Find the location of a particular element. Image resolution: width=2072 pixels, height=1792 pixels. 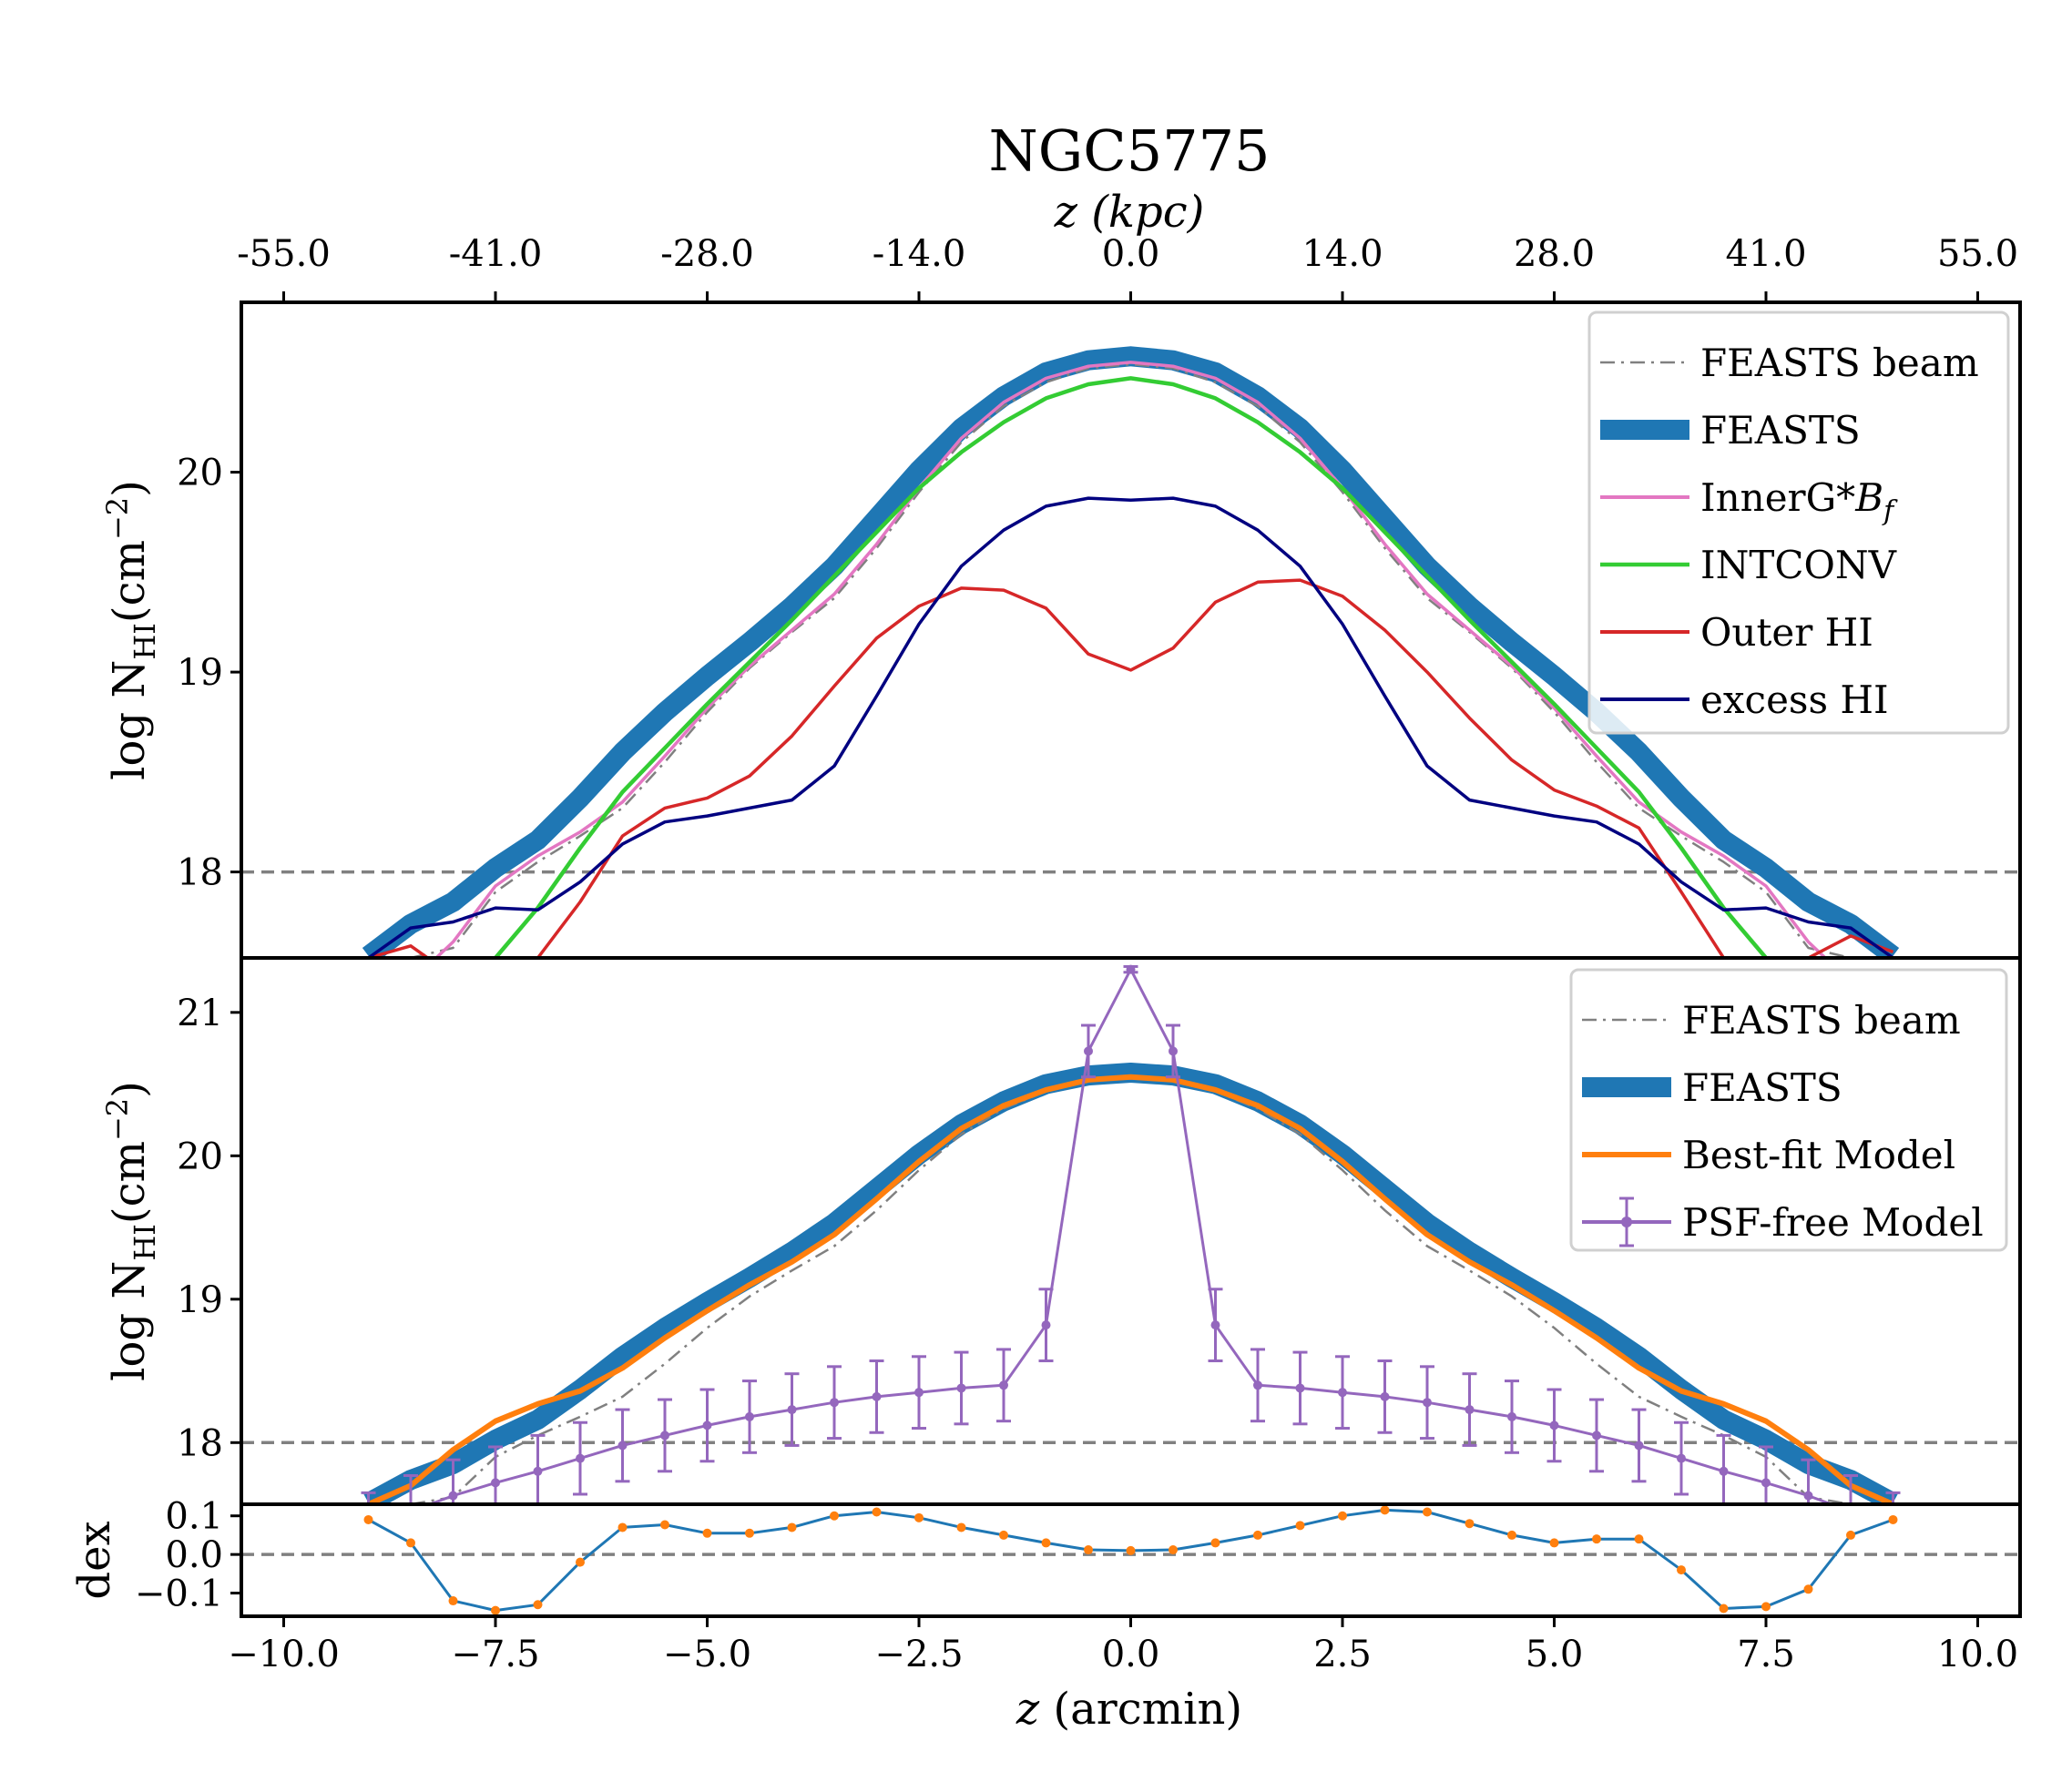

top-x-tick-label: -55.0 is located at coordinates (284, 254).